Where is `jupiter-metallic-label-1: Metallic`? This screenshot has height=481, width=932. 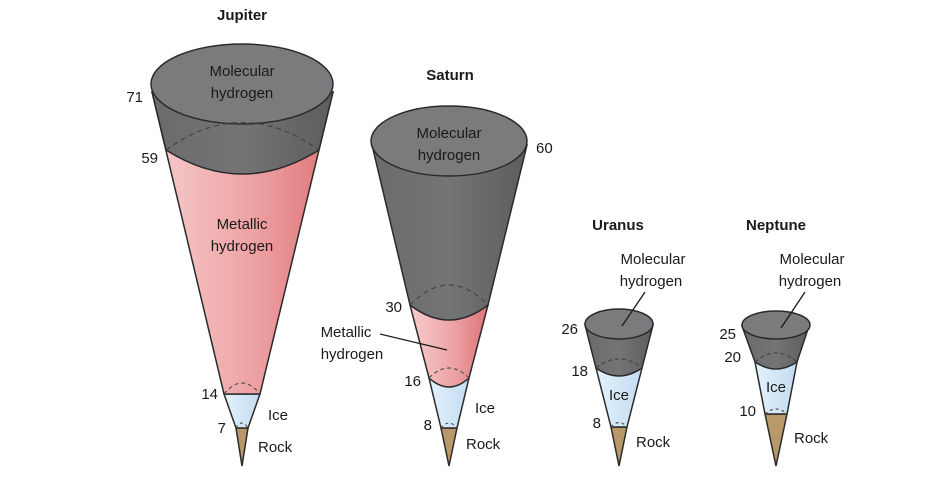 jupiter-metallic-label-1: Metallic is located at coordinates (242, 224).